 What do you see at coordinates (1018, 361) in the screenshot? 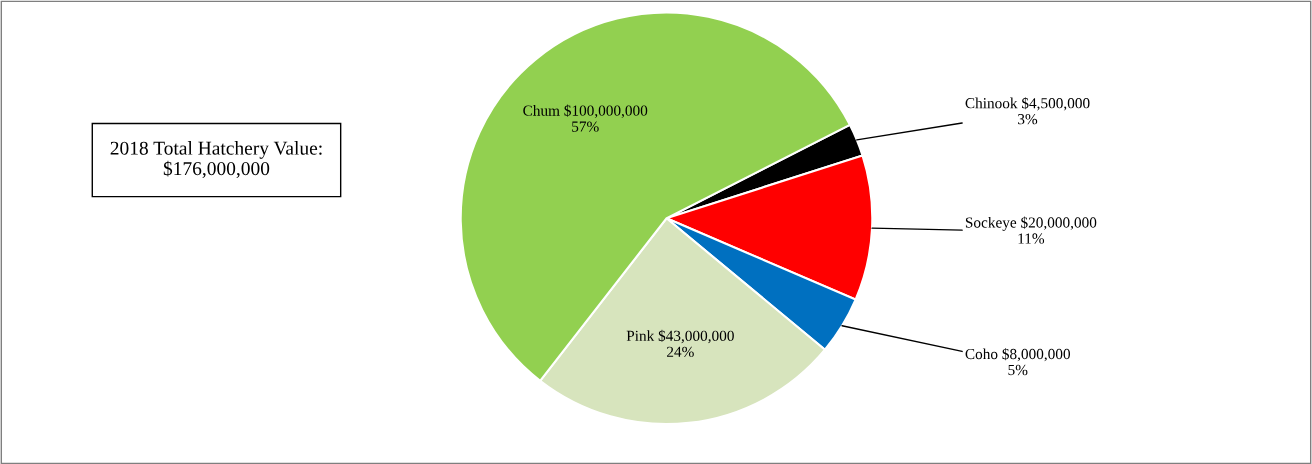
I see `slice-label: Coho $8,000,000 5%` at bounding box center [1018, 361].